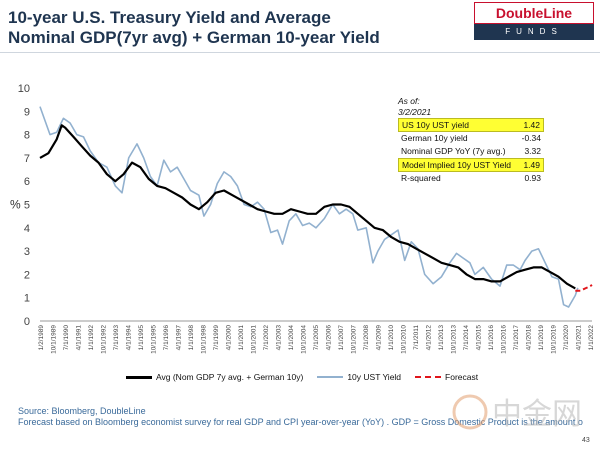  Describe the element at coordinates (586, 440) in the screenshot. I see `page-number: 43` at that location.